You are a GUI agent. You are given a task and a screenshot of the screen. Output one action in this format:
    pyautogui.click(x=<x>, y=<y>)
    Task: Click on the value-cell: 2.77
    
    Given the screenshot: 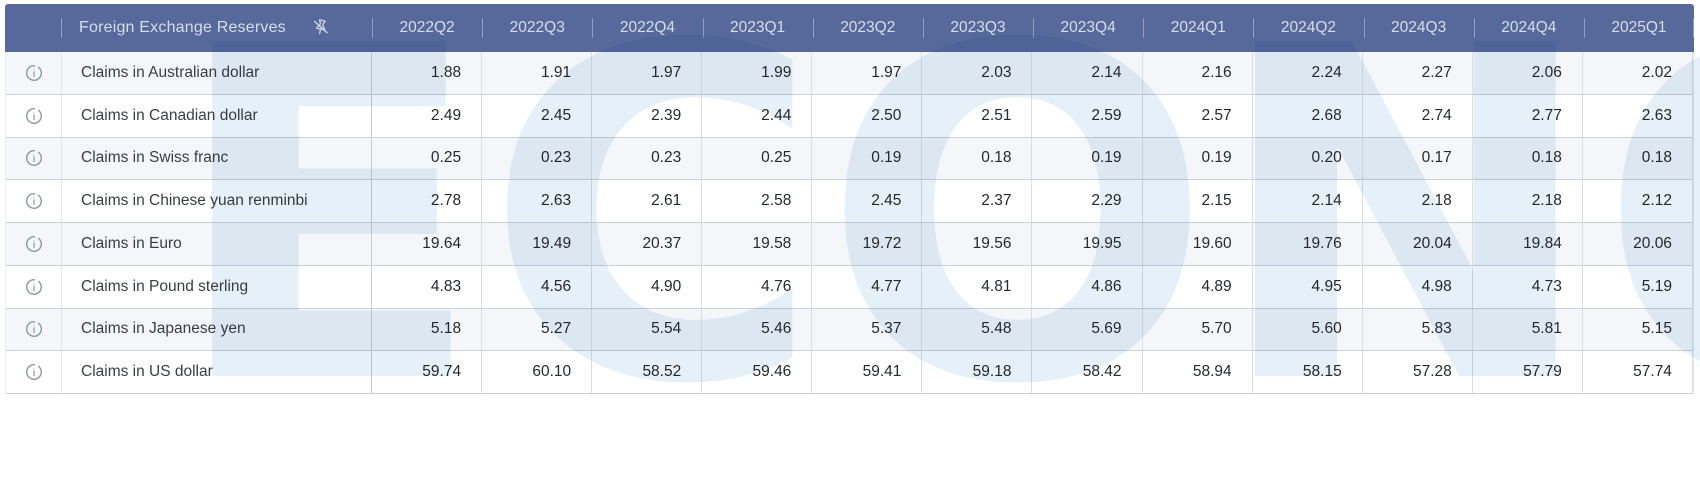 What is the action you would take?
    pyautogui.click(x=1528, y=115)
    